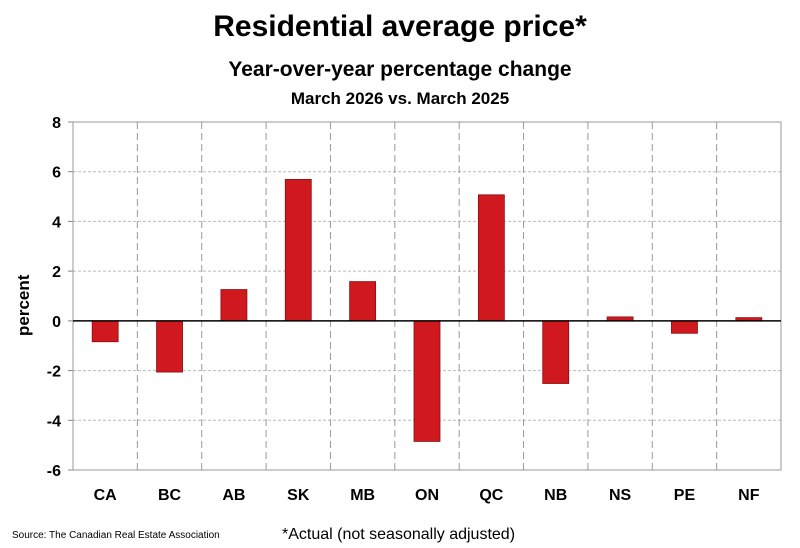  Describe the element at coordinates (491, 495) in the screenshot. I see `x-tick-label: QC` at that location.